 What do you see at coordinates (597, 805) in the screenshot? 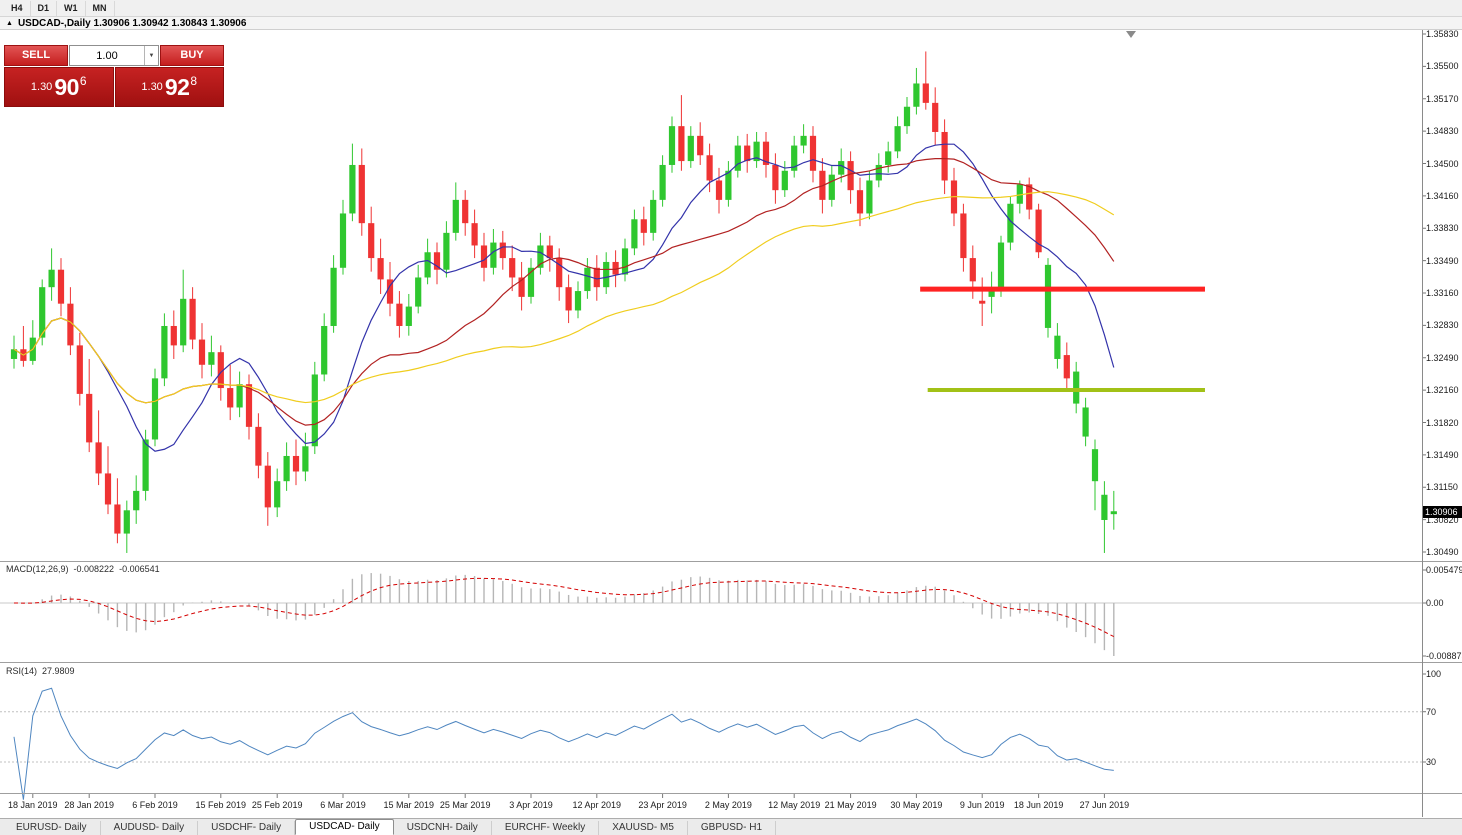
I see `date-axis-label: 12 Apr 2019` at bounding box center [597, 805].